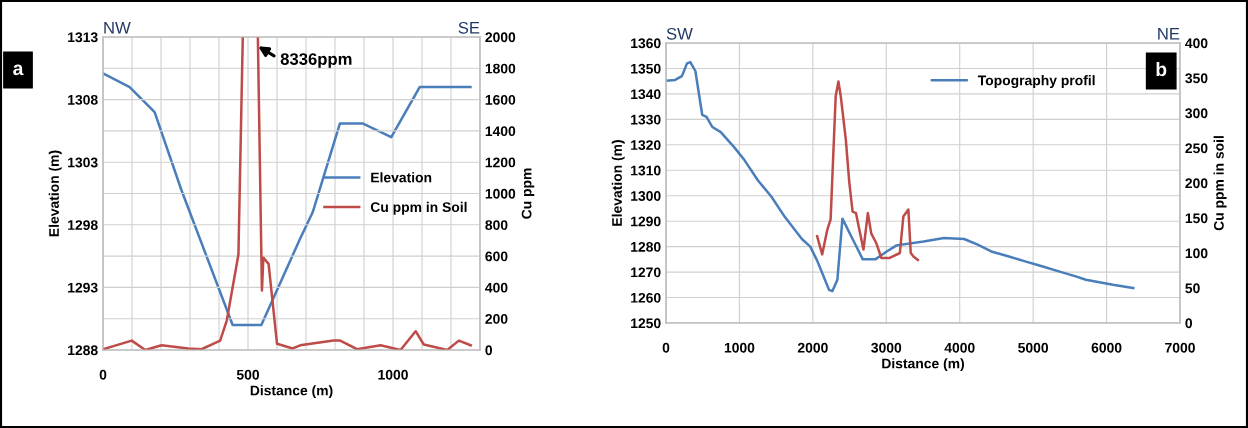 Image resolution: width=1248 pixels, height=428 pixels. What do you see at coordinates (1106, 347) in the screenshot?
I see `x-tick-label: 6000` at bounding box center [1106, 347].